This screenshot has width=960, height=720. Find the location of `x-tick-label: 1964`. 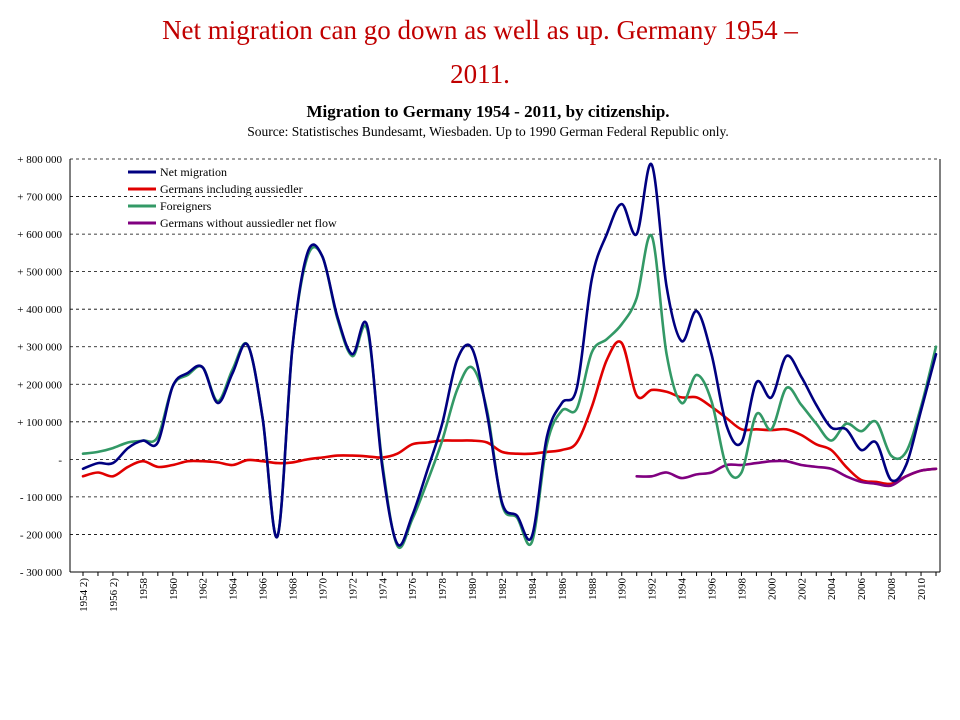

x-tick-label: 1964 is located at coordinates (234, 589).